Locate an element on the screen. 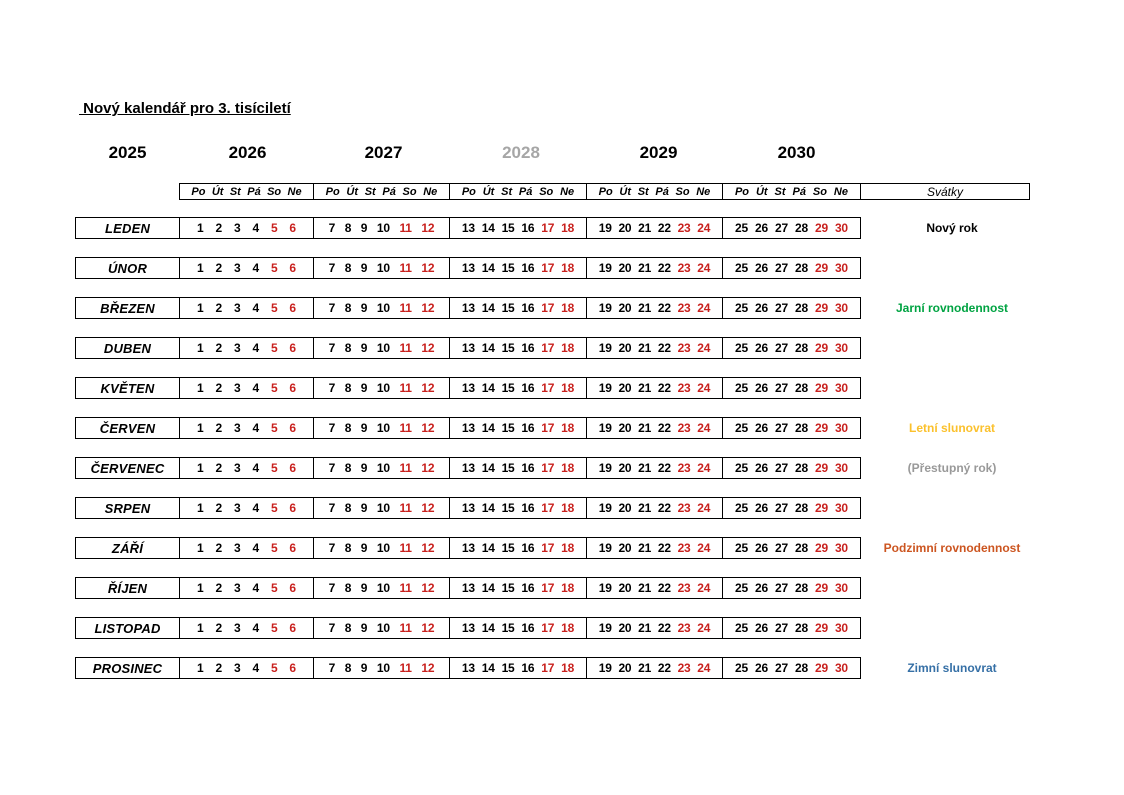  day-number: 30 is located at coordinates (841, 308).